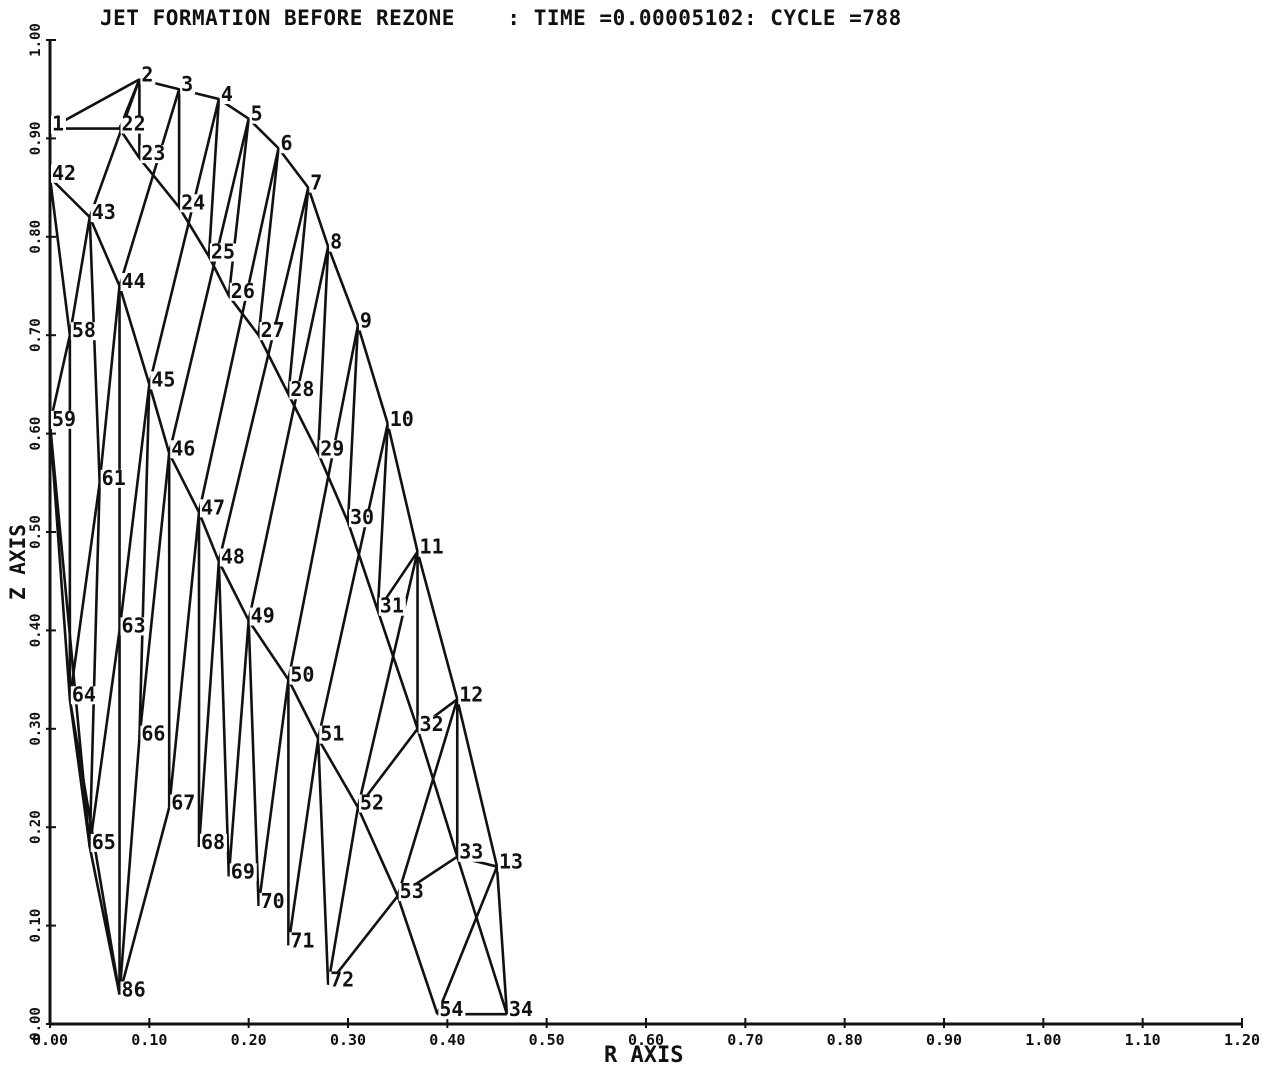 Image resolution: width=1288 pixels, height=1070 pixels. I want to click on node-label: 72, so click(342, 980).